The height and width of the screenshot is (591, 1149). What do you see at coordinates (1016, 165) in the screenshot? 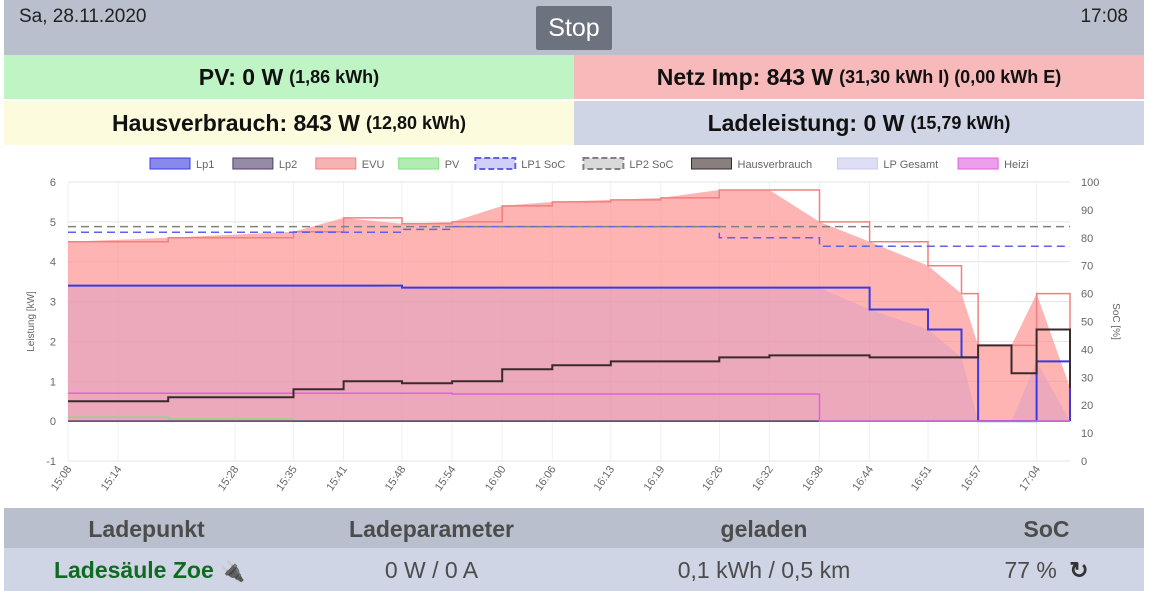
I see `legend-label-heizi: Heizi` at bounding box center [1016, 165].